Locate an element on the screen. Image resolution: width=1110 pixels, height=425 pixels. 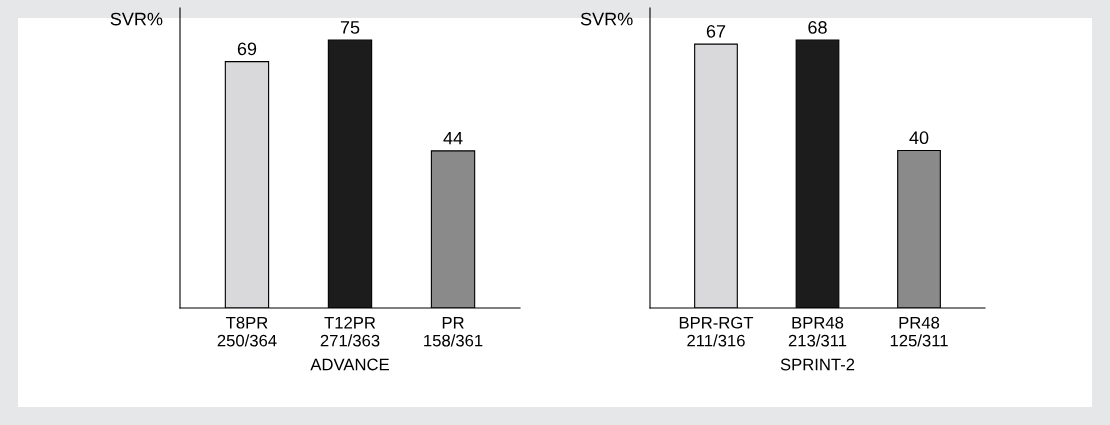
data-label: 75 is located at coordinates (350, 27).